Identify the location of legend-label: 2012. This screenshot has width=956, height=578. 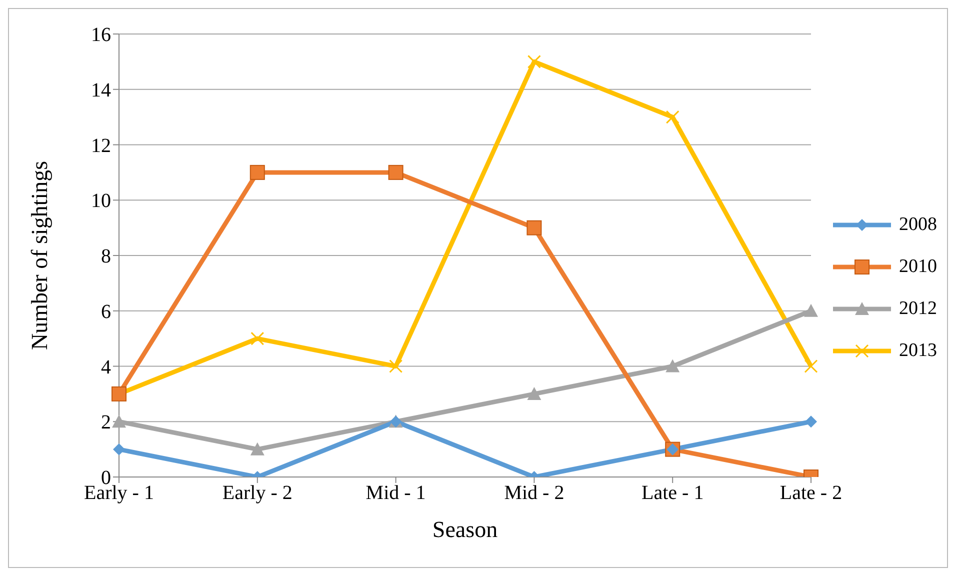
(918, 309).